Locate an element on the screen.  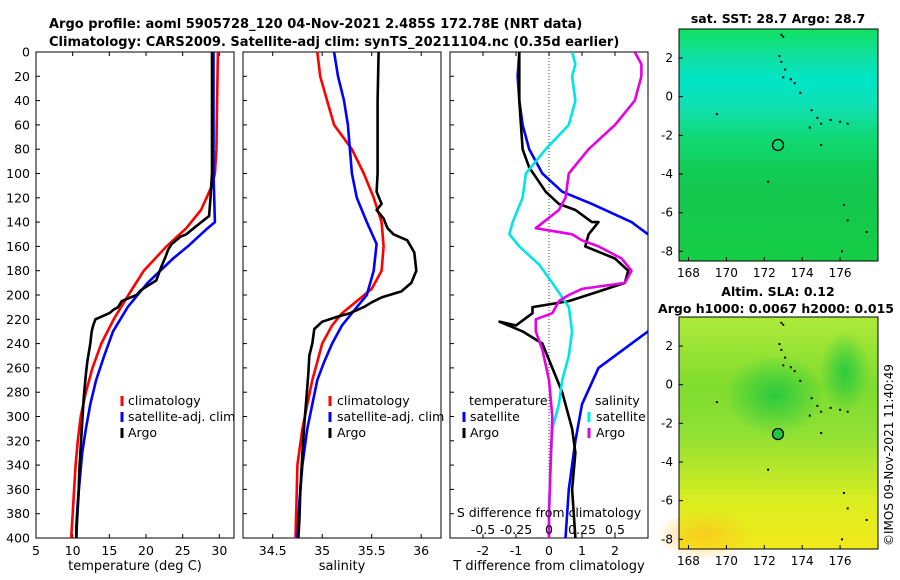
sst-map-title: sat. SST: 28.7 Argo: 28.7 is located at coordinates (778, 18).